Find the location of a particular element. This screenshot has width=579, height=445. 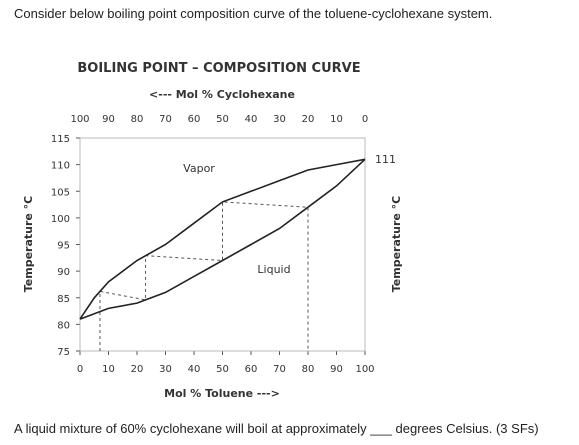

top-tick-label: 70 is located at coordinates (165, 119).